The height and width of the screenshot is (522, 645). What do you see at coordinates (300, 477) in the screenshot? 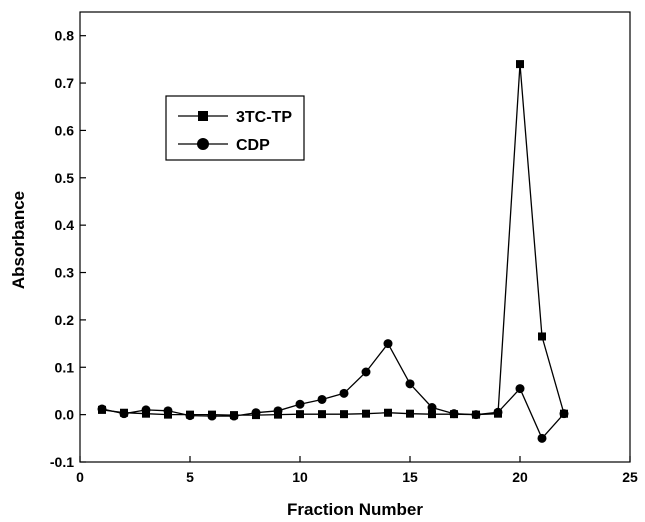
I see `x-tick-label: 10` at bounding box center [300, 477].